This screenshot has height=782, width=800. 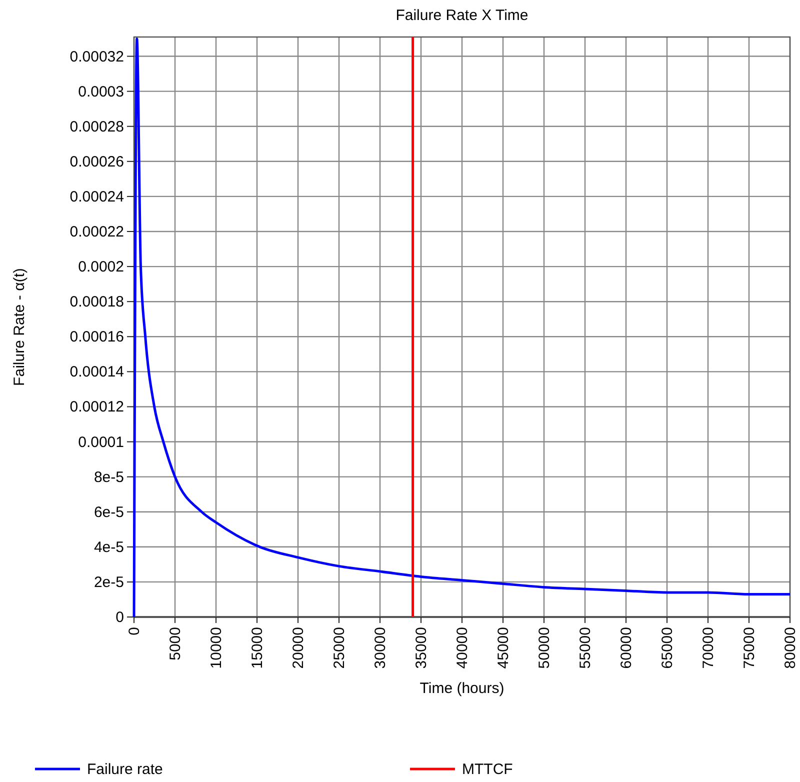 What do you see at coordinates (708, 648) in the screenshot?
I see `x-tick-label: 70000` at bounding box center [708, 648].